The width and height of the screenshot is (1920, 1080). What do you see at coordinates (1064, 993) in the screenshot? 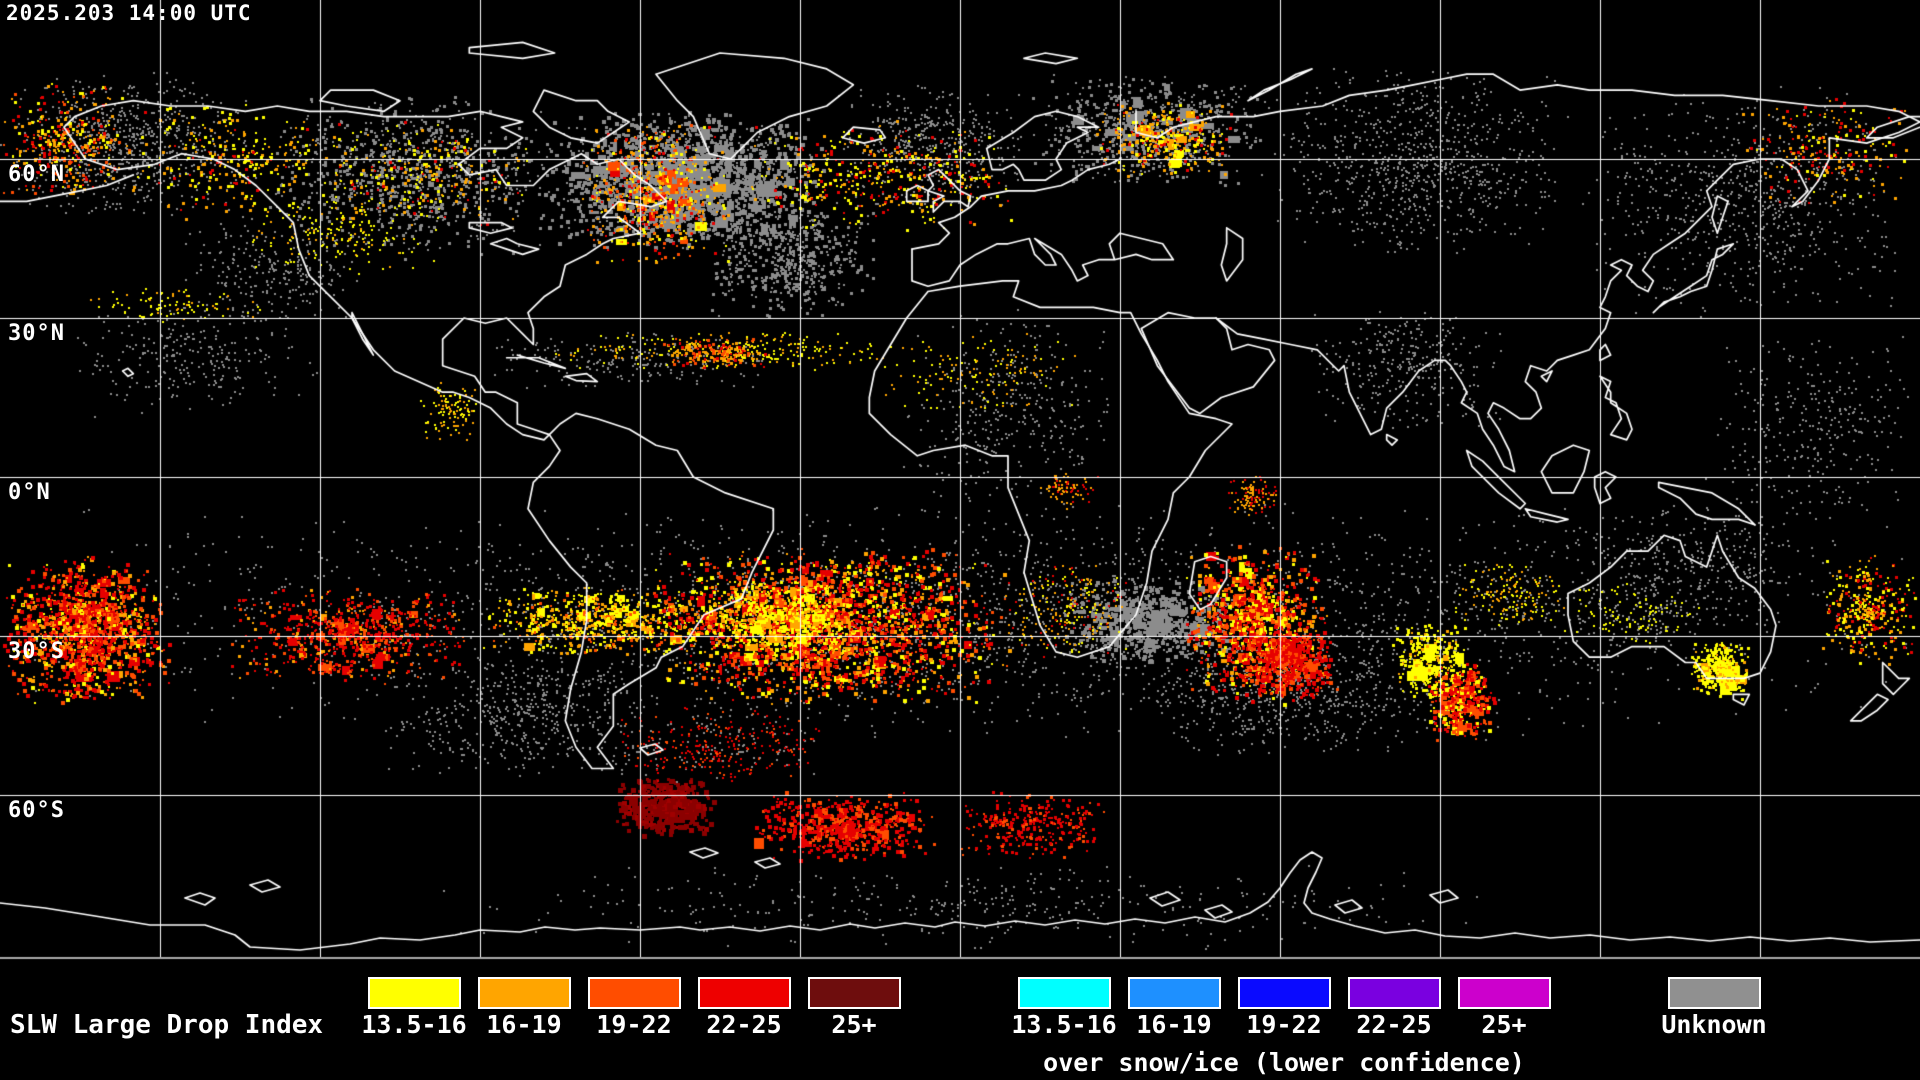
I see `legend-snowice-0-swatch` at bounding box center [1064, 993].